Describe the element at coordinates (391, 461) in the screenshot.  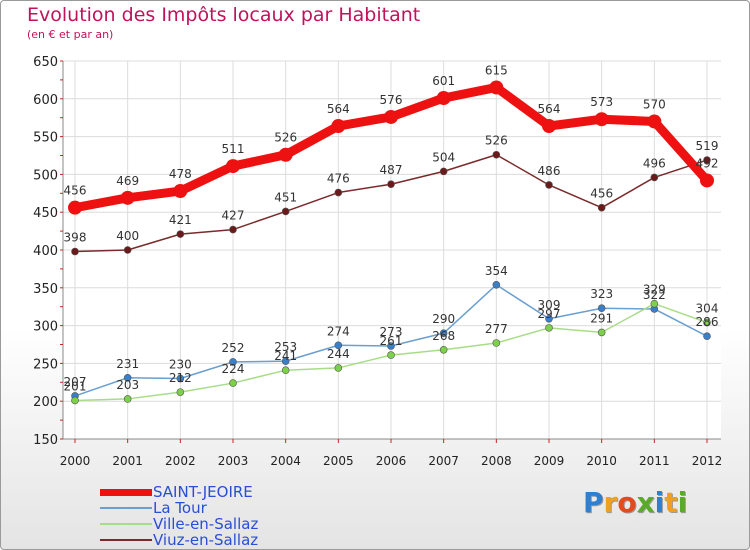
I see `x-tick-label: 2006` at that location.